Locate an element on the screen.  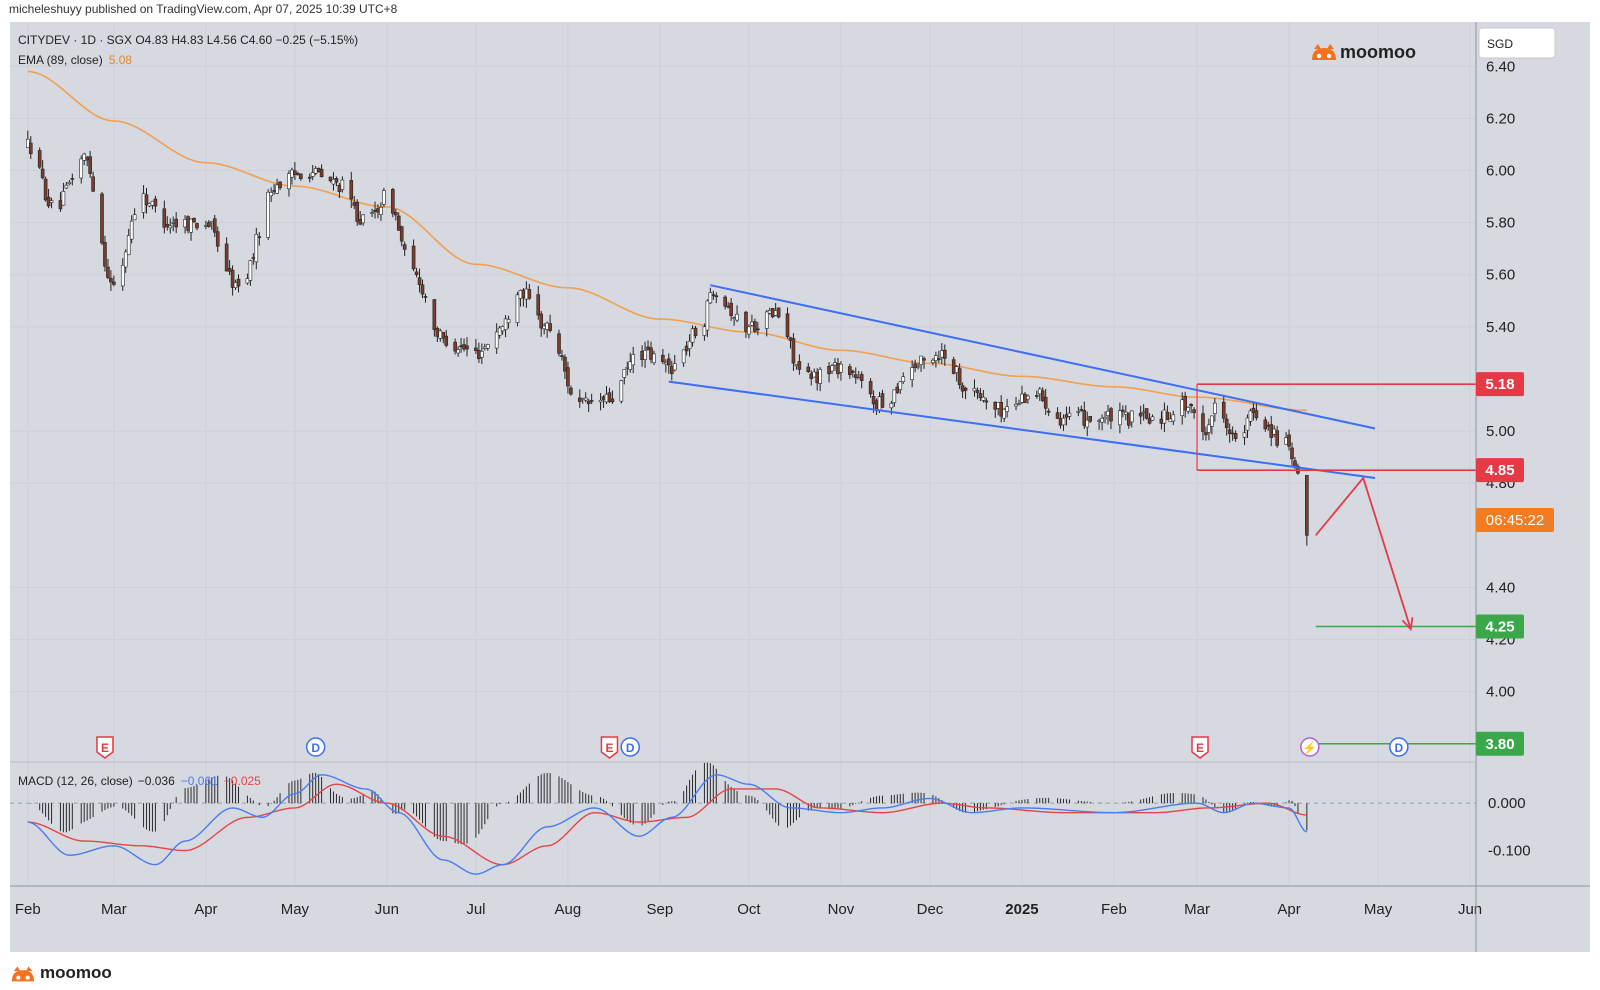
currency-box: SGD is located at coordinates (1517, 43).